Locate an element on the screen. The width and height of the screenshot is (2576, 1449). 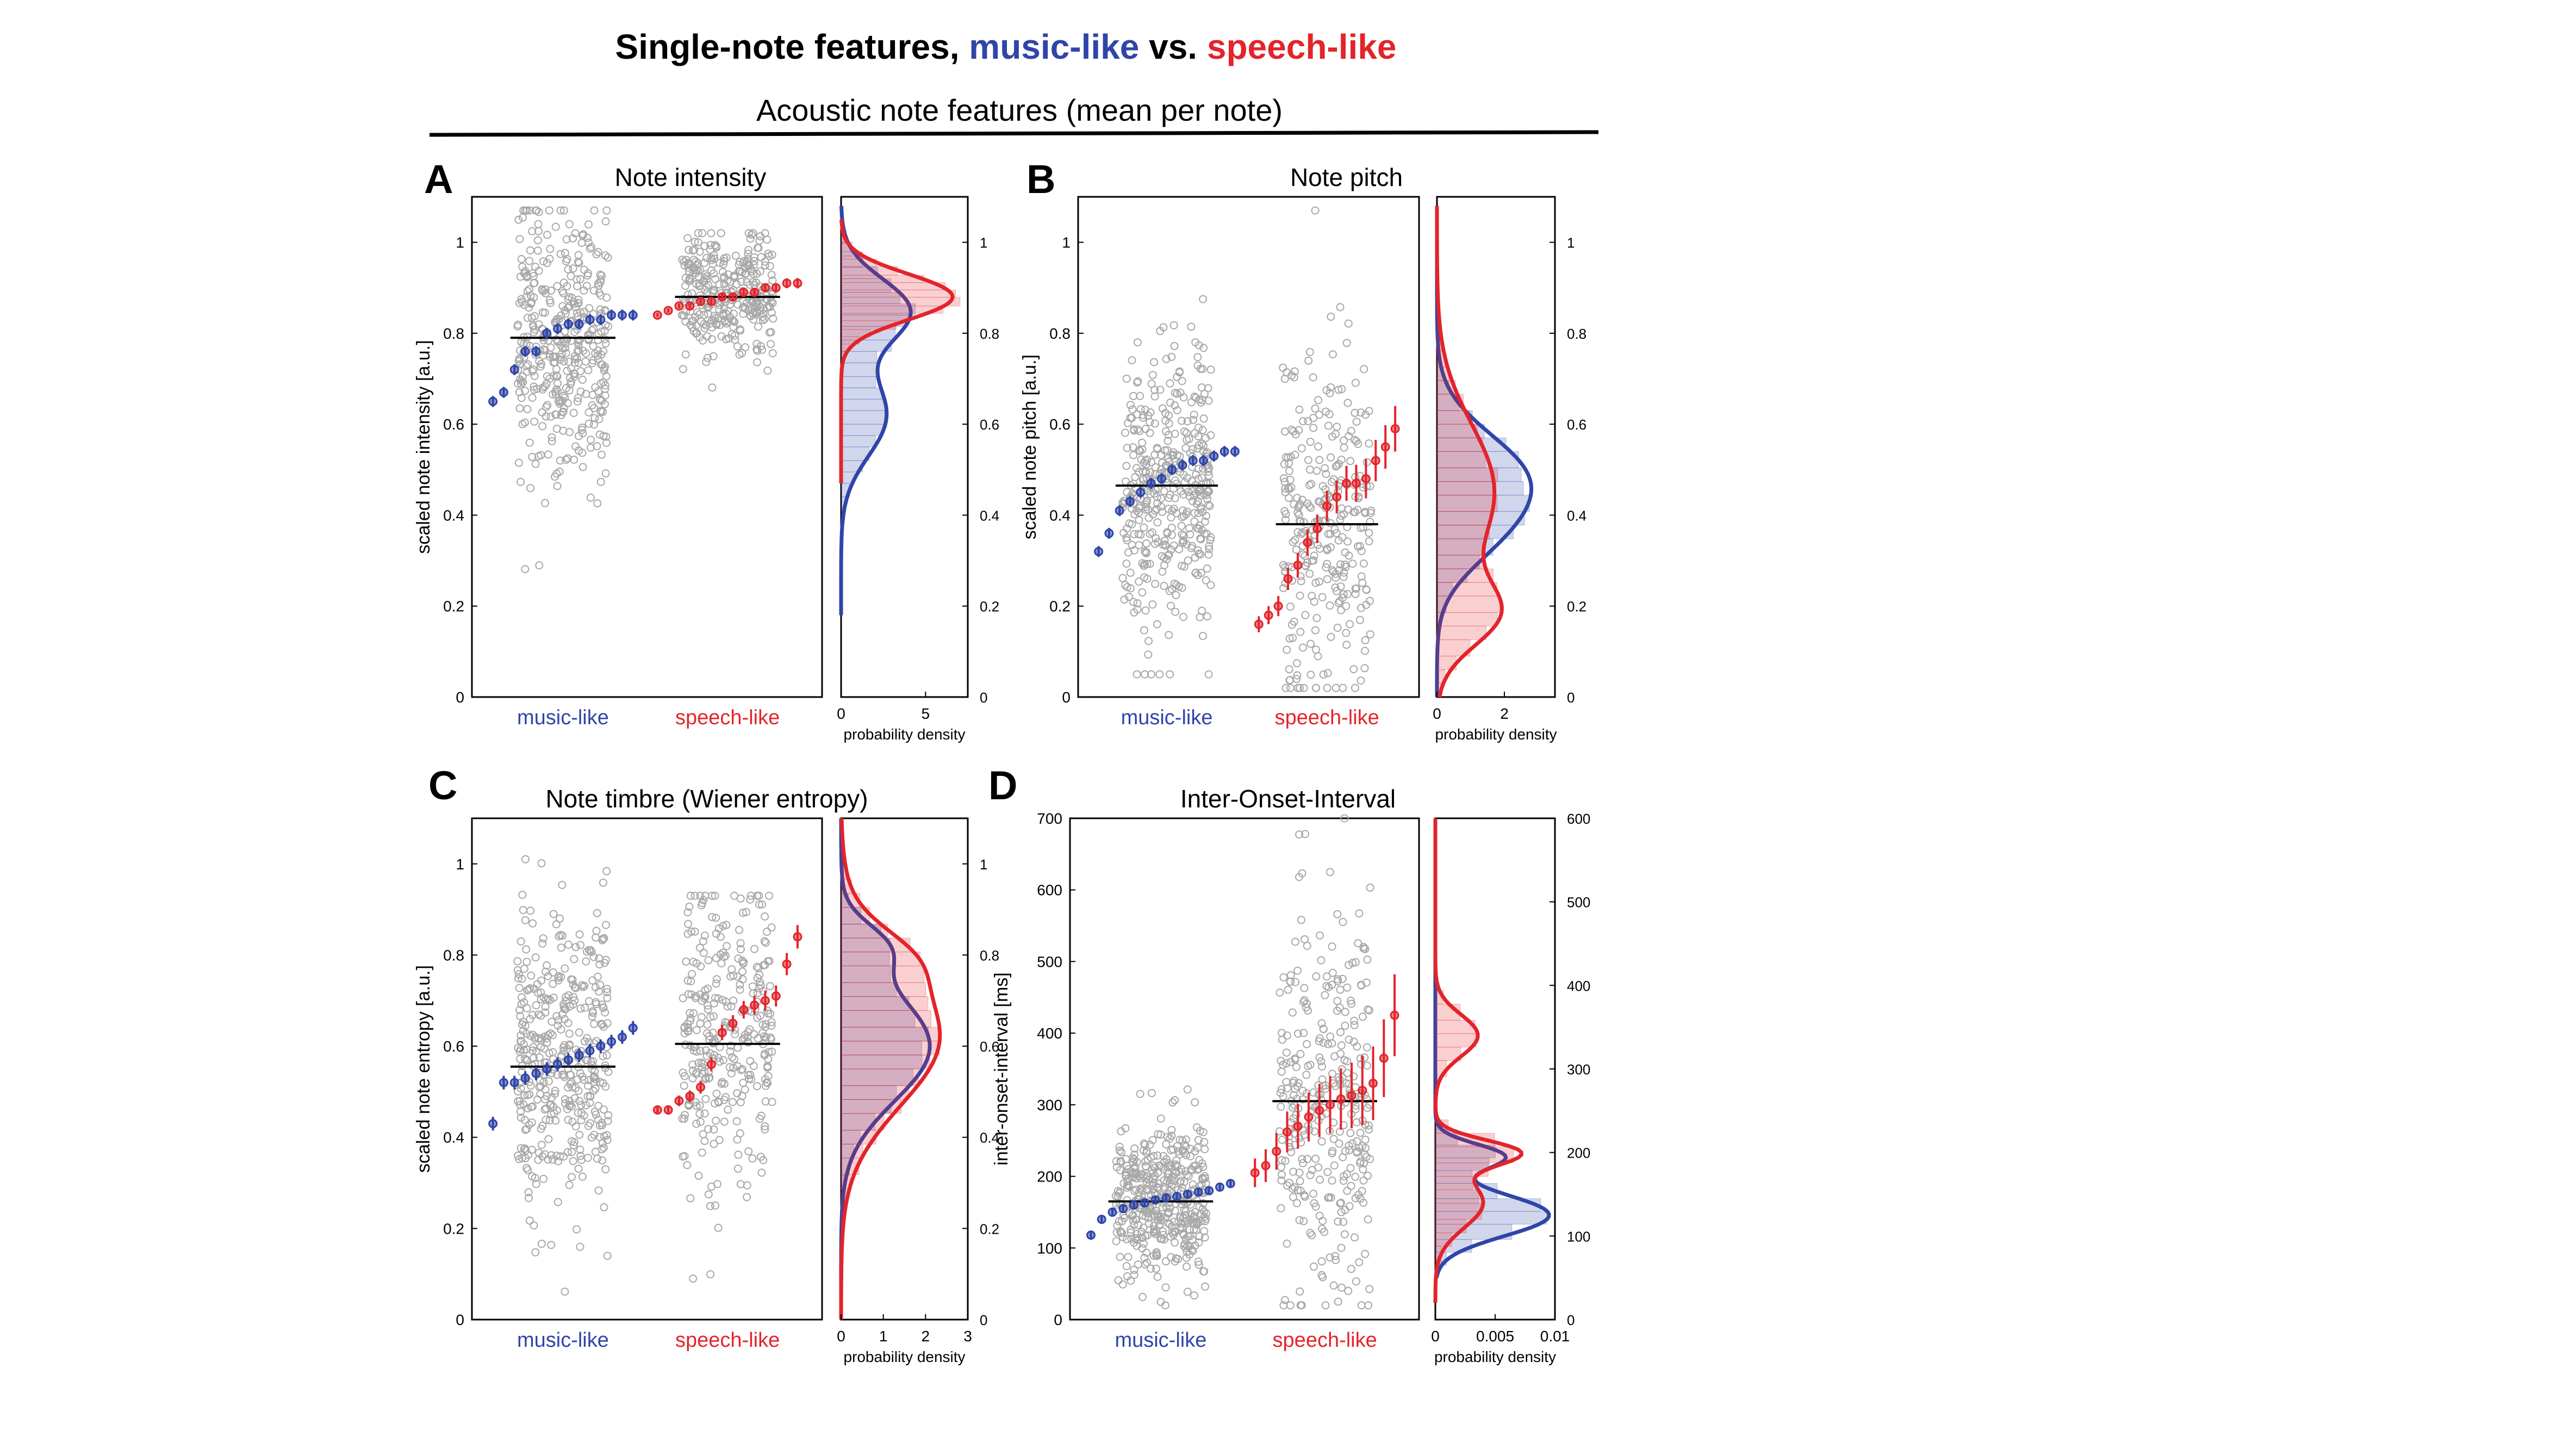
panel-letter: D is located at coordinates (1002, 785).